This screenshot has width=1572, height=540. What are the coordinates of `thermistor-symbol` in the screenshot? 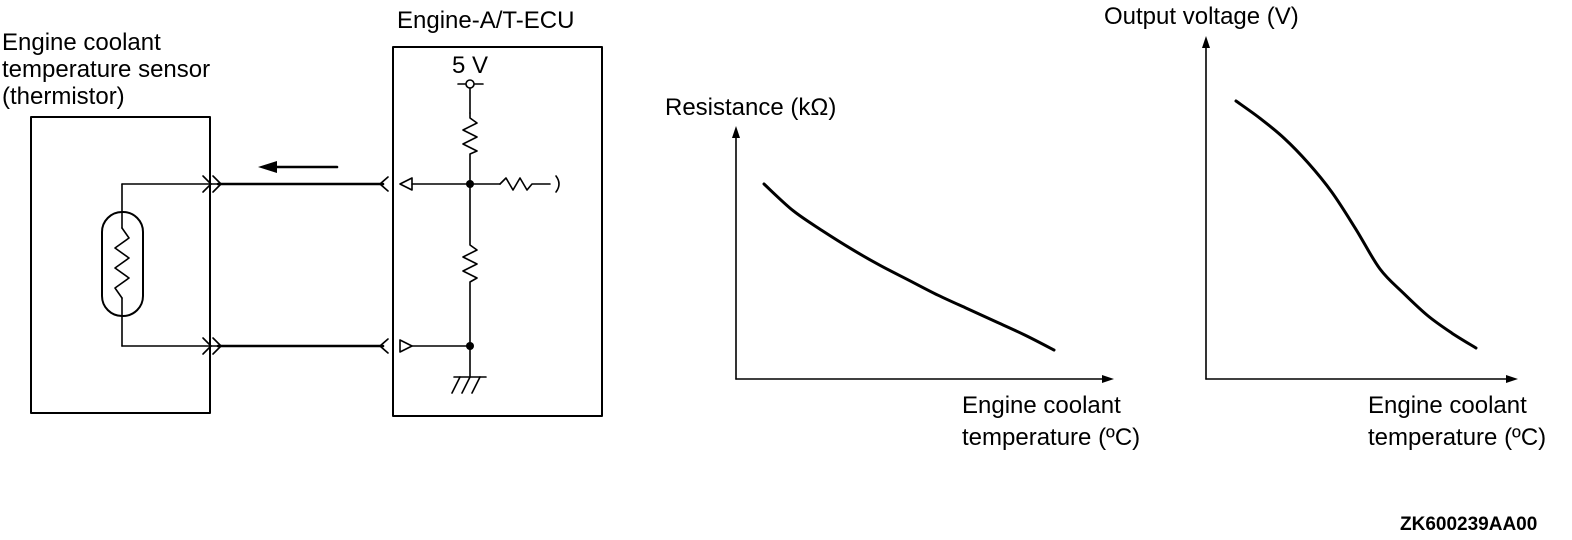 It's located at (122, 265).